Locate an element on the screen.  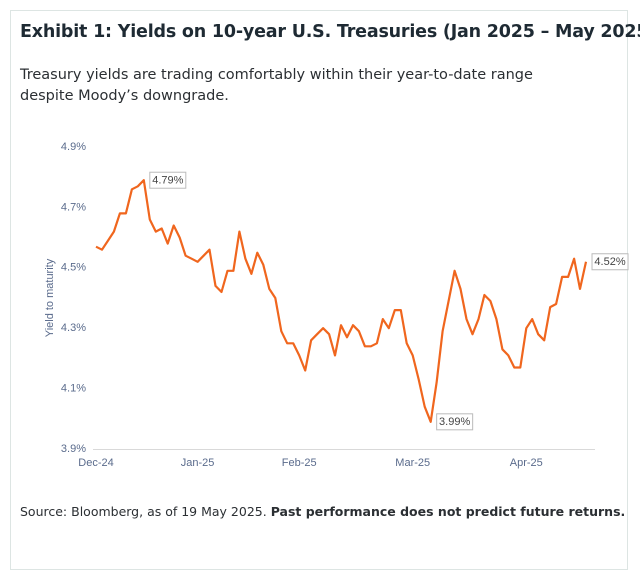
y-axis-label: Yield to maturity is located at coordinates (50, 297).